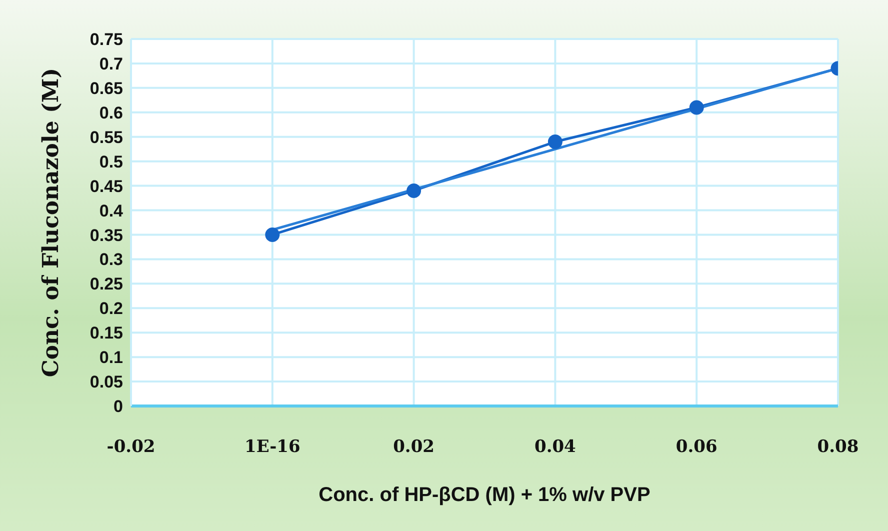 This screenshot has width=888, height=531. Describe the element at coordinates (484, 495) in the screenshot. I see `x-axis-title: Conc. of HP-βCD (M) + 1% w/v PVP` at that location.